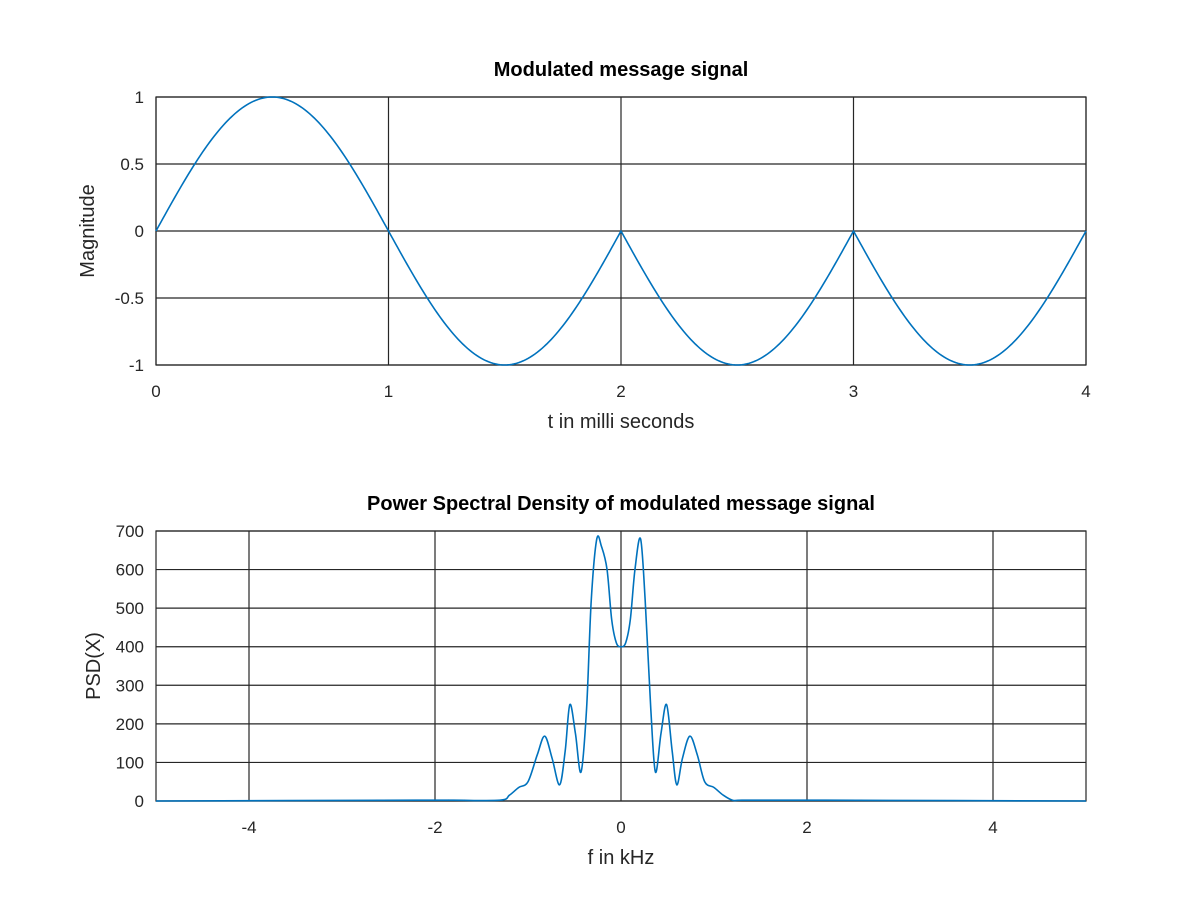  What do you see at coordinates (130, 570) in the screenshot?
I see `y-tick-label: 600` at bounding box center [130, 570].